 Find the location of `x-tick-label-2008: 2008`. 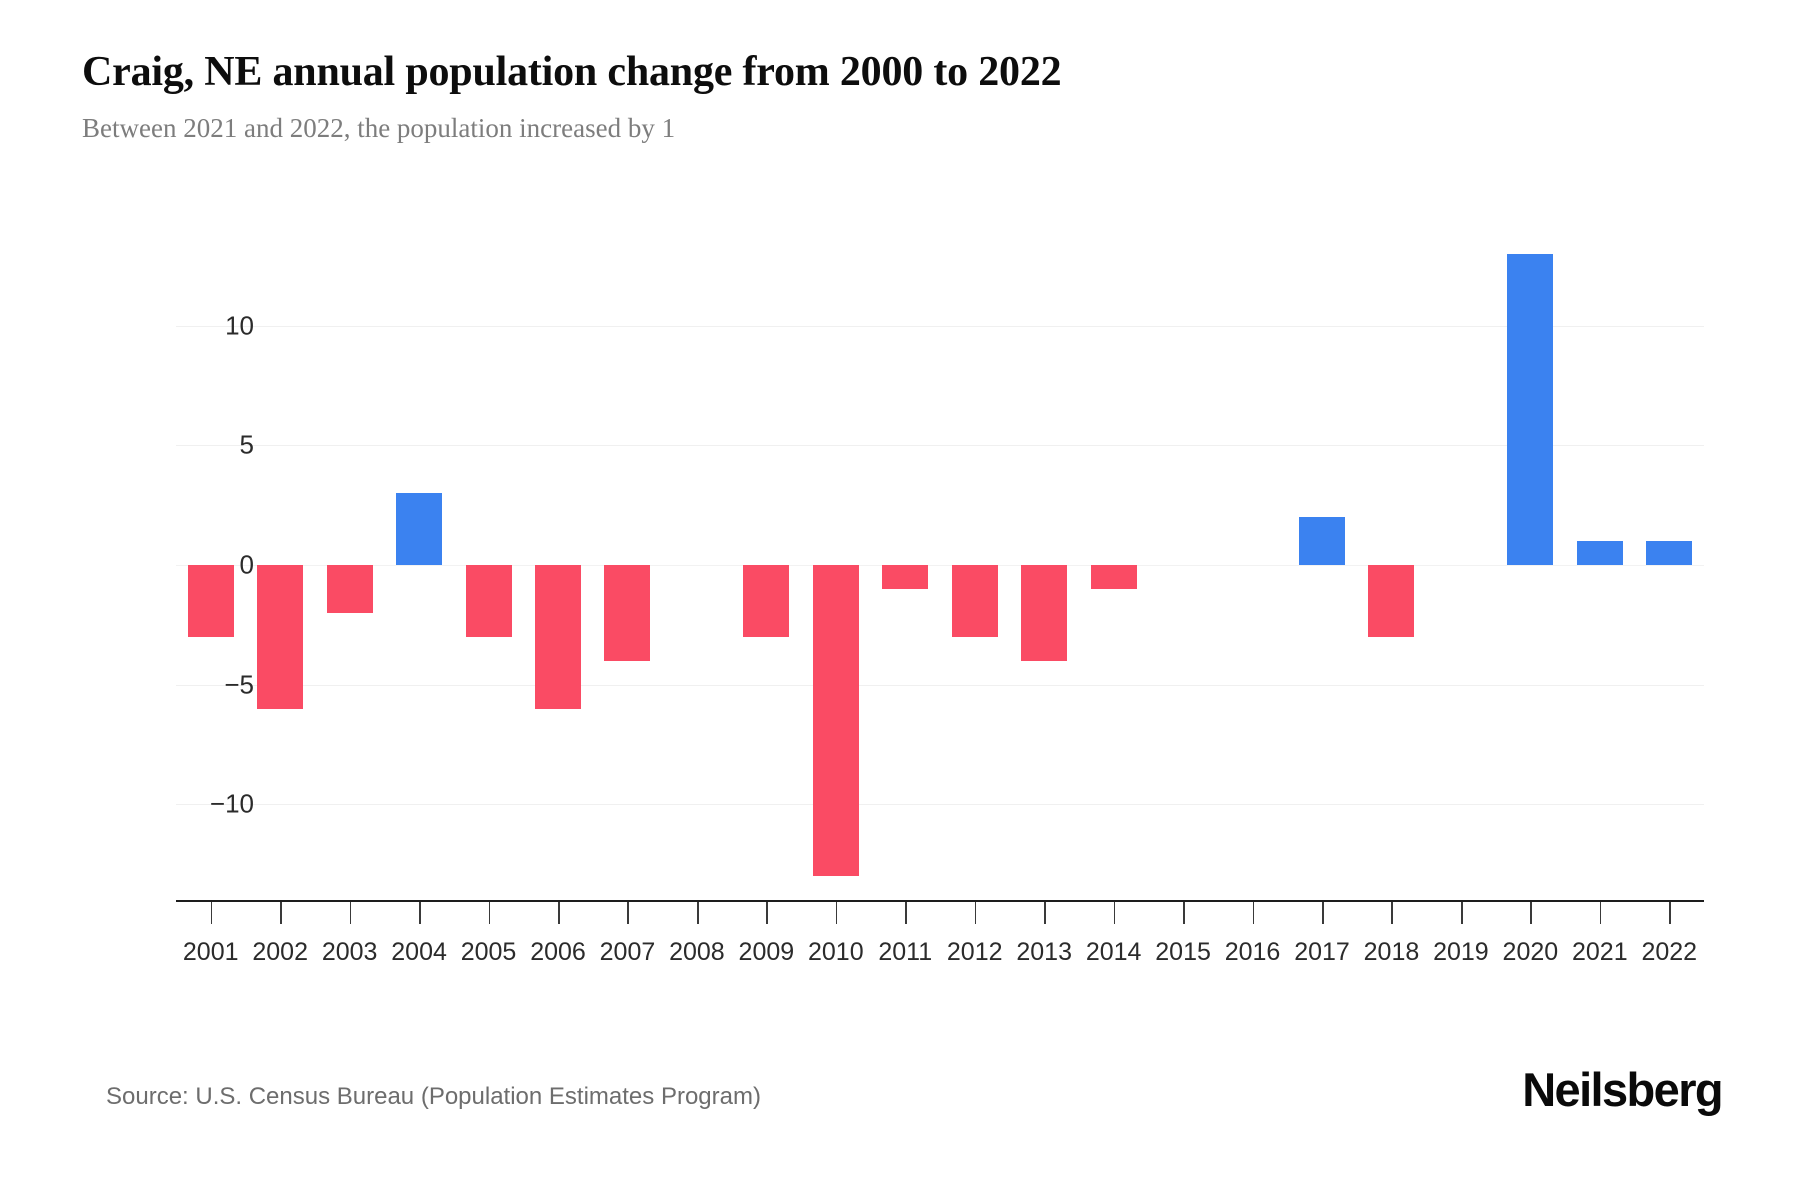

x-tick-label-2008: 2008 is located at coordinates (697, 952).